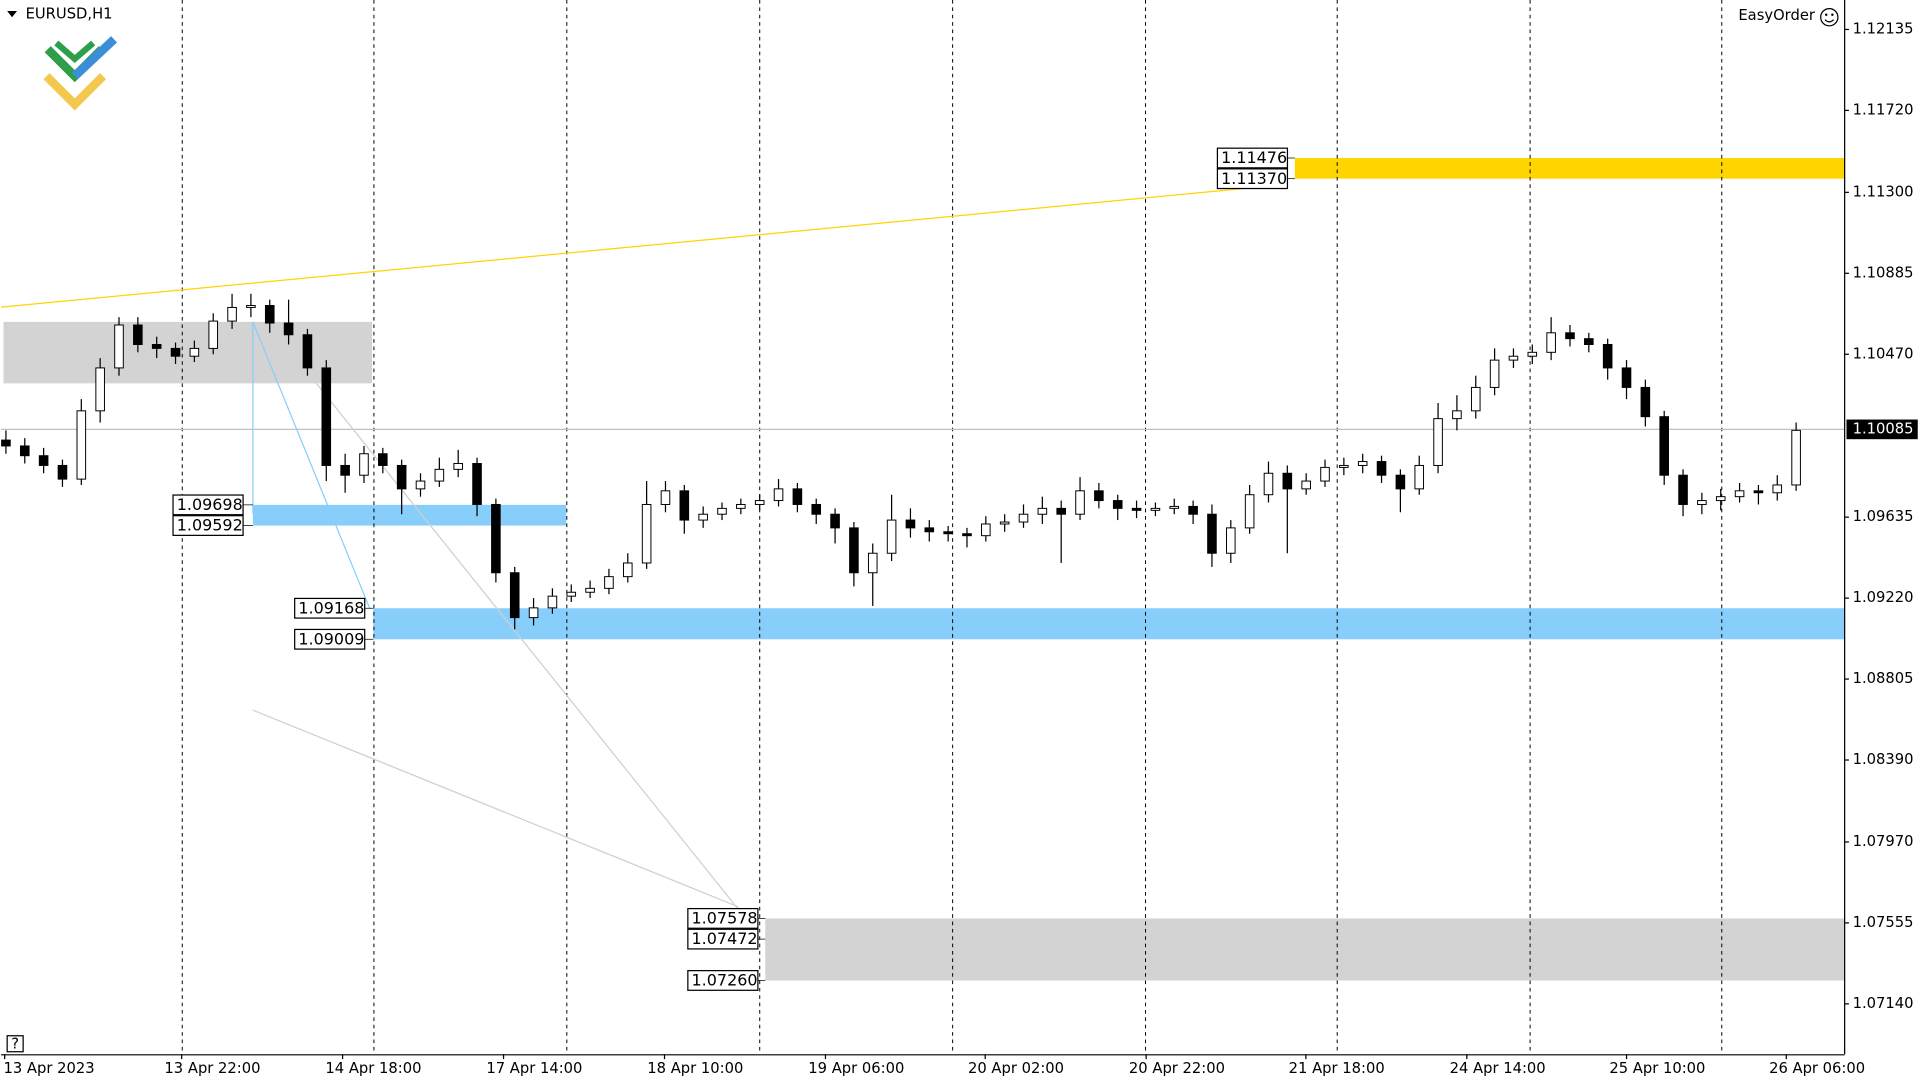  Describe the element at coordinates (1829, 17) in the screenshot. I see `smiley-icon` at that location.